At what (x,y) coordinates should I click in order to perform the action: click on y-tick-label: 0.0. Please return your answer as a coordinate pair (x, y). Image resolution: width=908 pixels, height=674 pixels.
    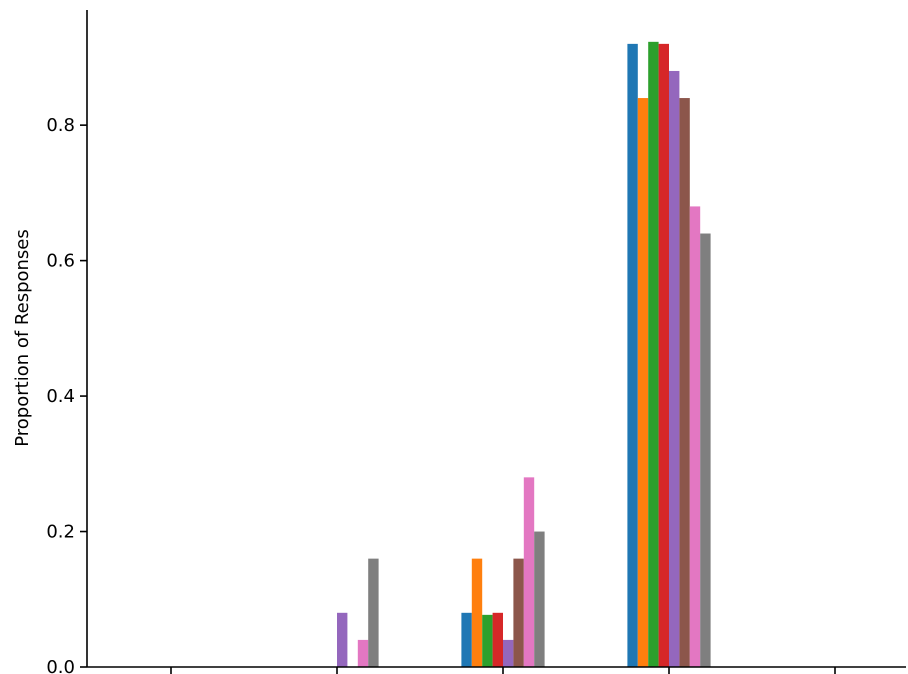
    Looking at the image, I should click on (60, 665).